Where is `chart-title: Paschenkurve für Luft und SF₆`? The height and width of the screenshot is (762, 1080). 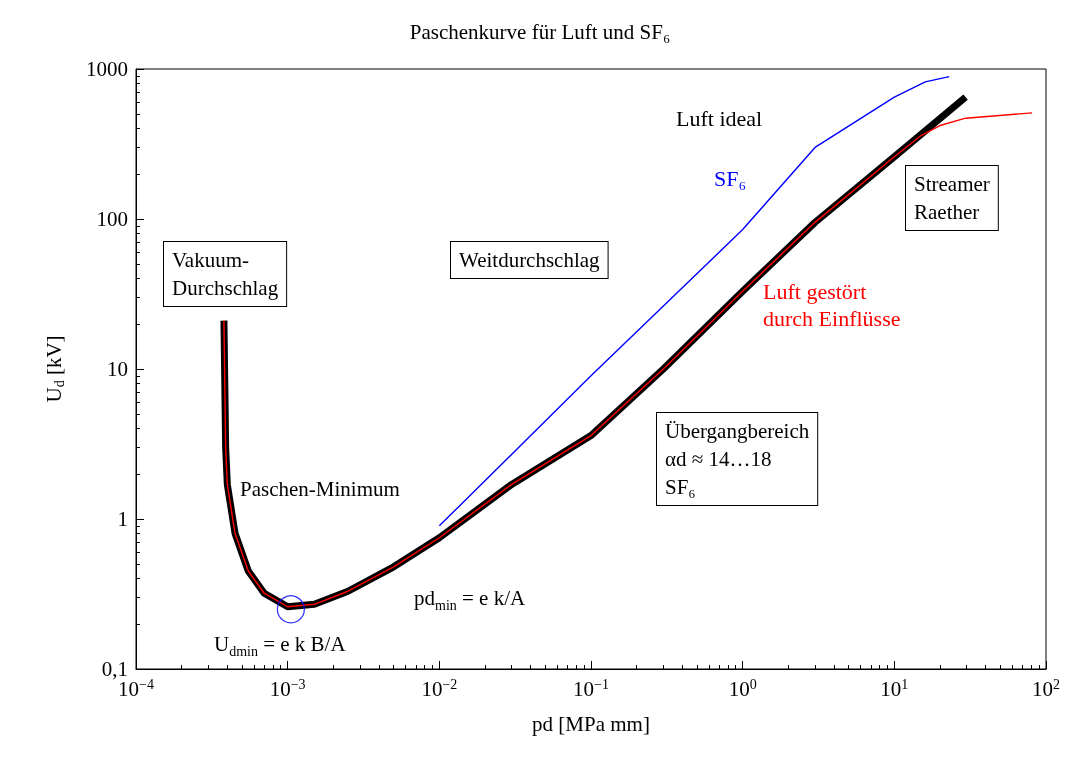
chart-title: Paschenkurve für Luft und SF₆ is located at coordinates (540, 31).